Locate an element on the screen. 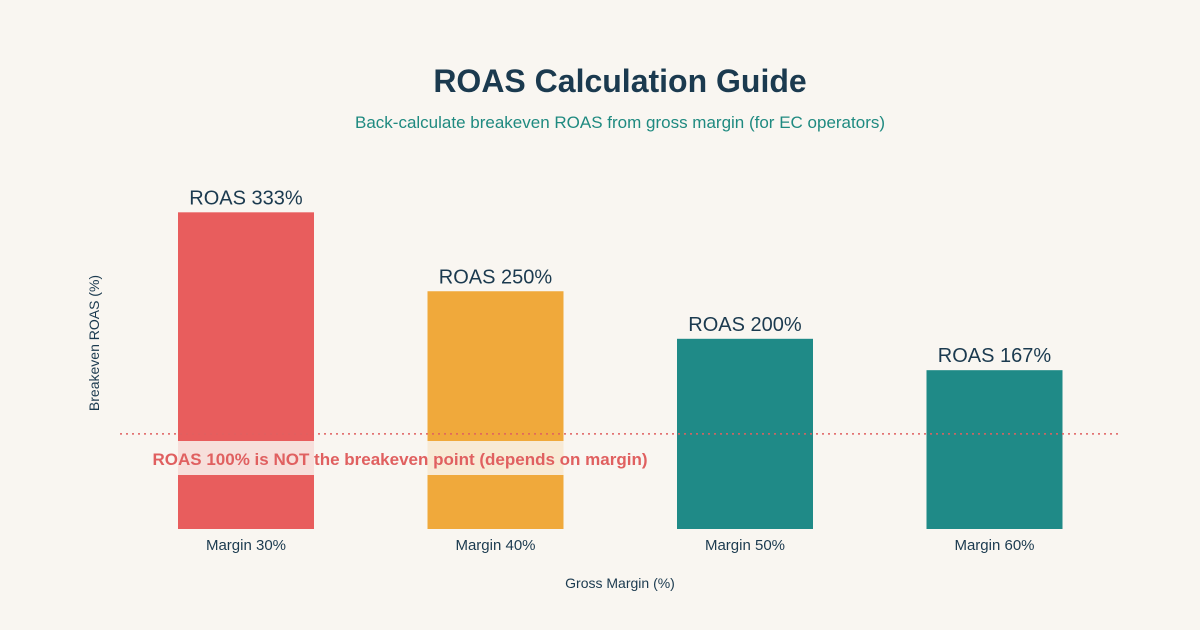  data-label: ROAS 250% is located at coordinates (496, 277).